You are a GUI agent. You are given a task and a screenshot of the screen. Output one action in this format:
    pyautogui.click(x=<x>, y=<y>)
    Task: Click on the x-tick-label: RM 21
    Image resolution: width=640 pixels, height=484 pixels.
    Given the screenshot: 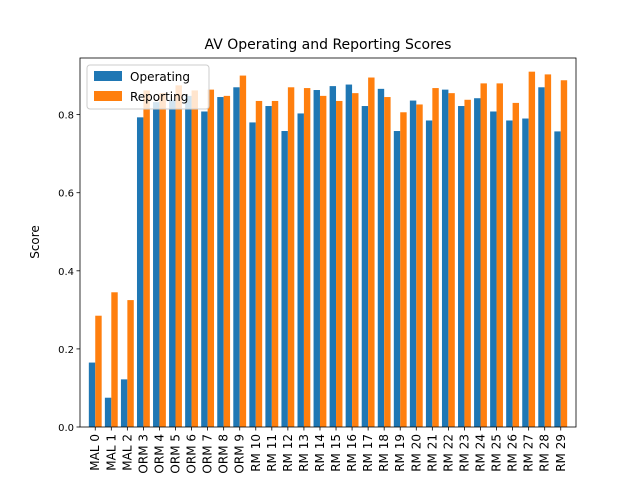 What is the action you would take?
    pyautogui.click(x=432, y=453)
    